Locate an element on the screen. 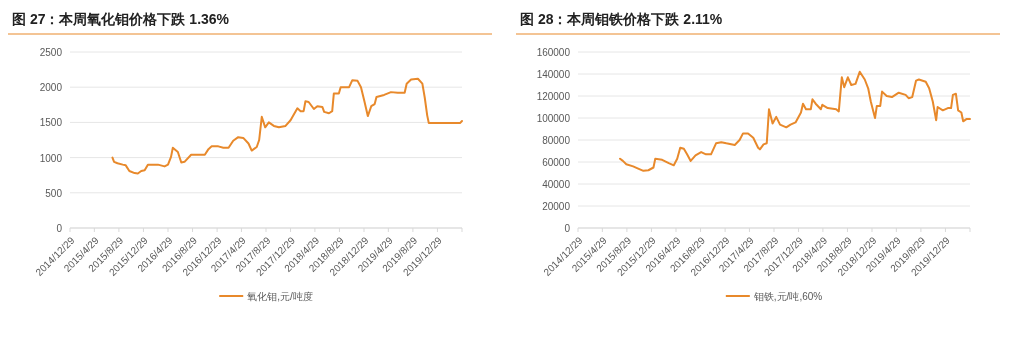 The image size is (1014, 349). legend-label: 钼铁,元/吨,60% is located at coordinates (787, 296).